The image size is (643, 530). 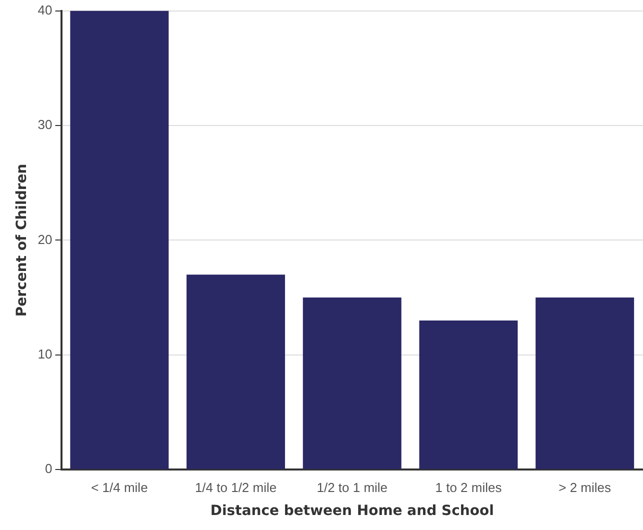 I want to click on x-axis-title: Distance between Home and School, so click(x=352, y=511).